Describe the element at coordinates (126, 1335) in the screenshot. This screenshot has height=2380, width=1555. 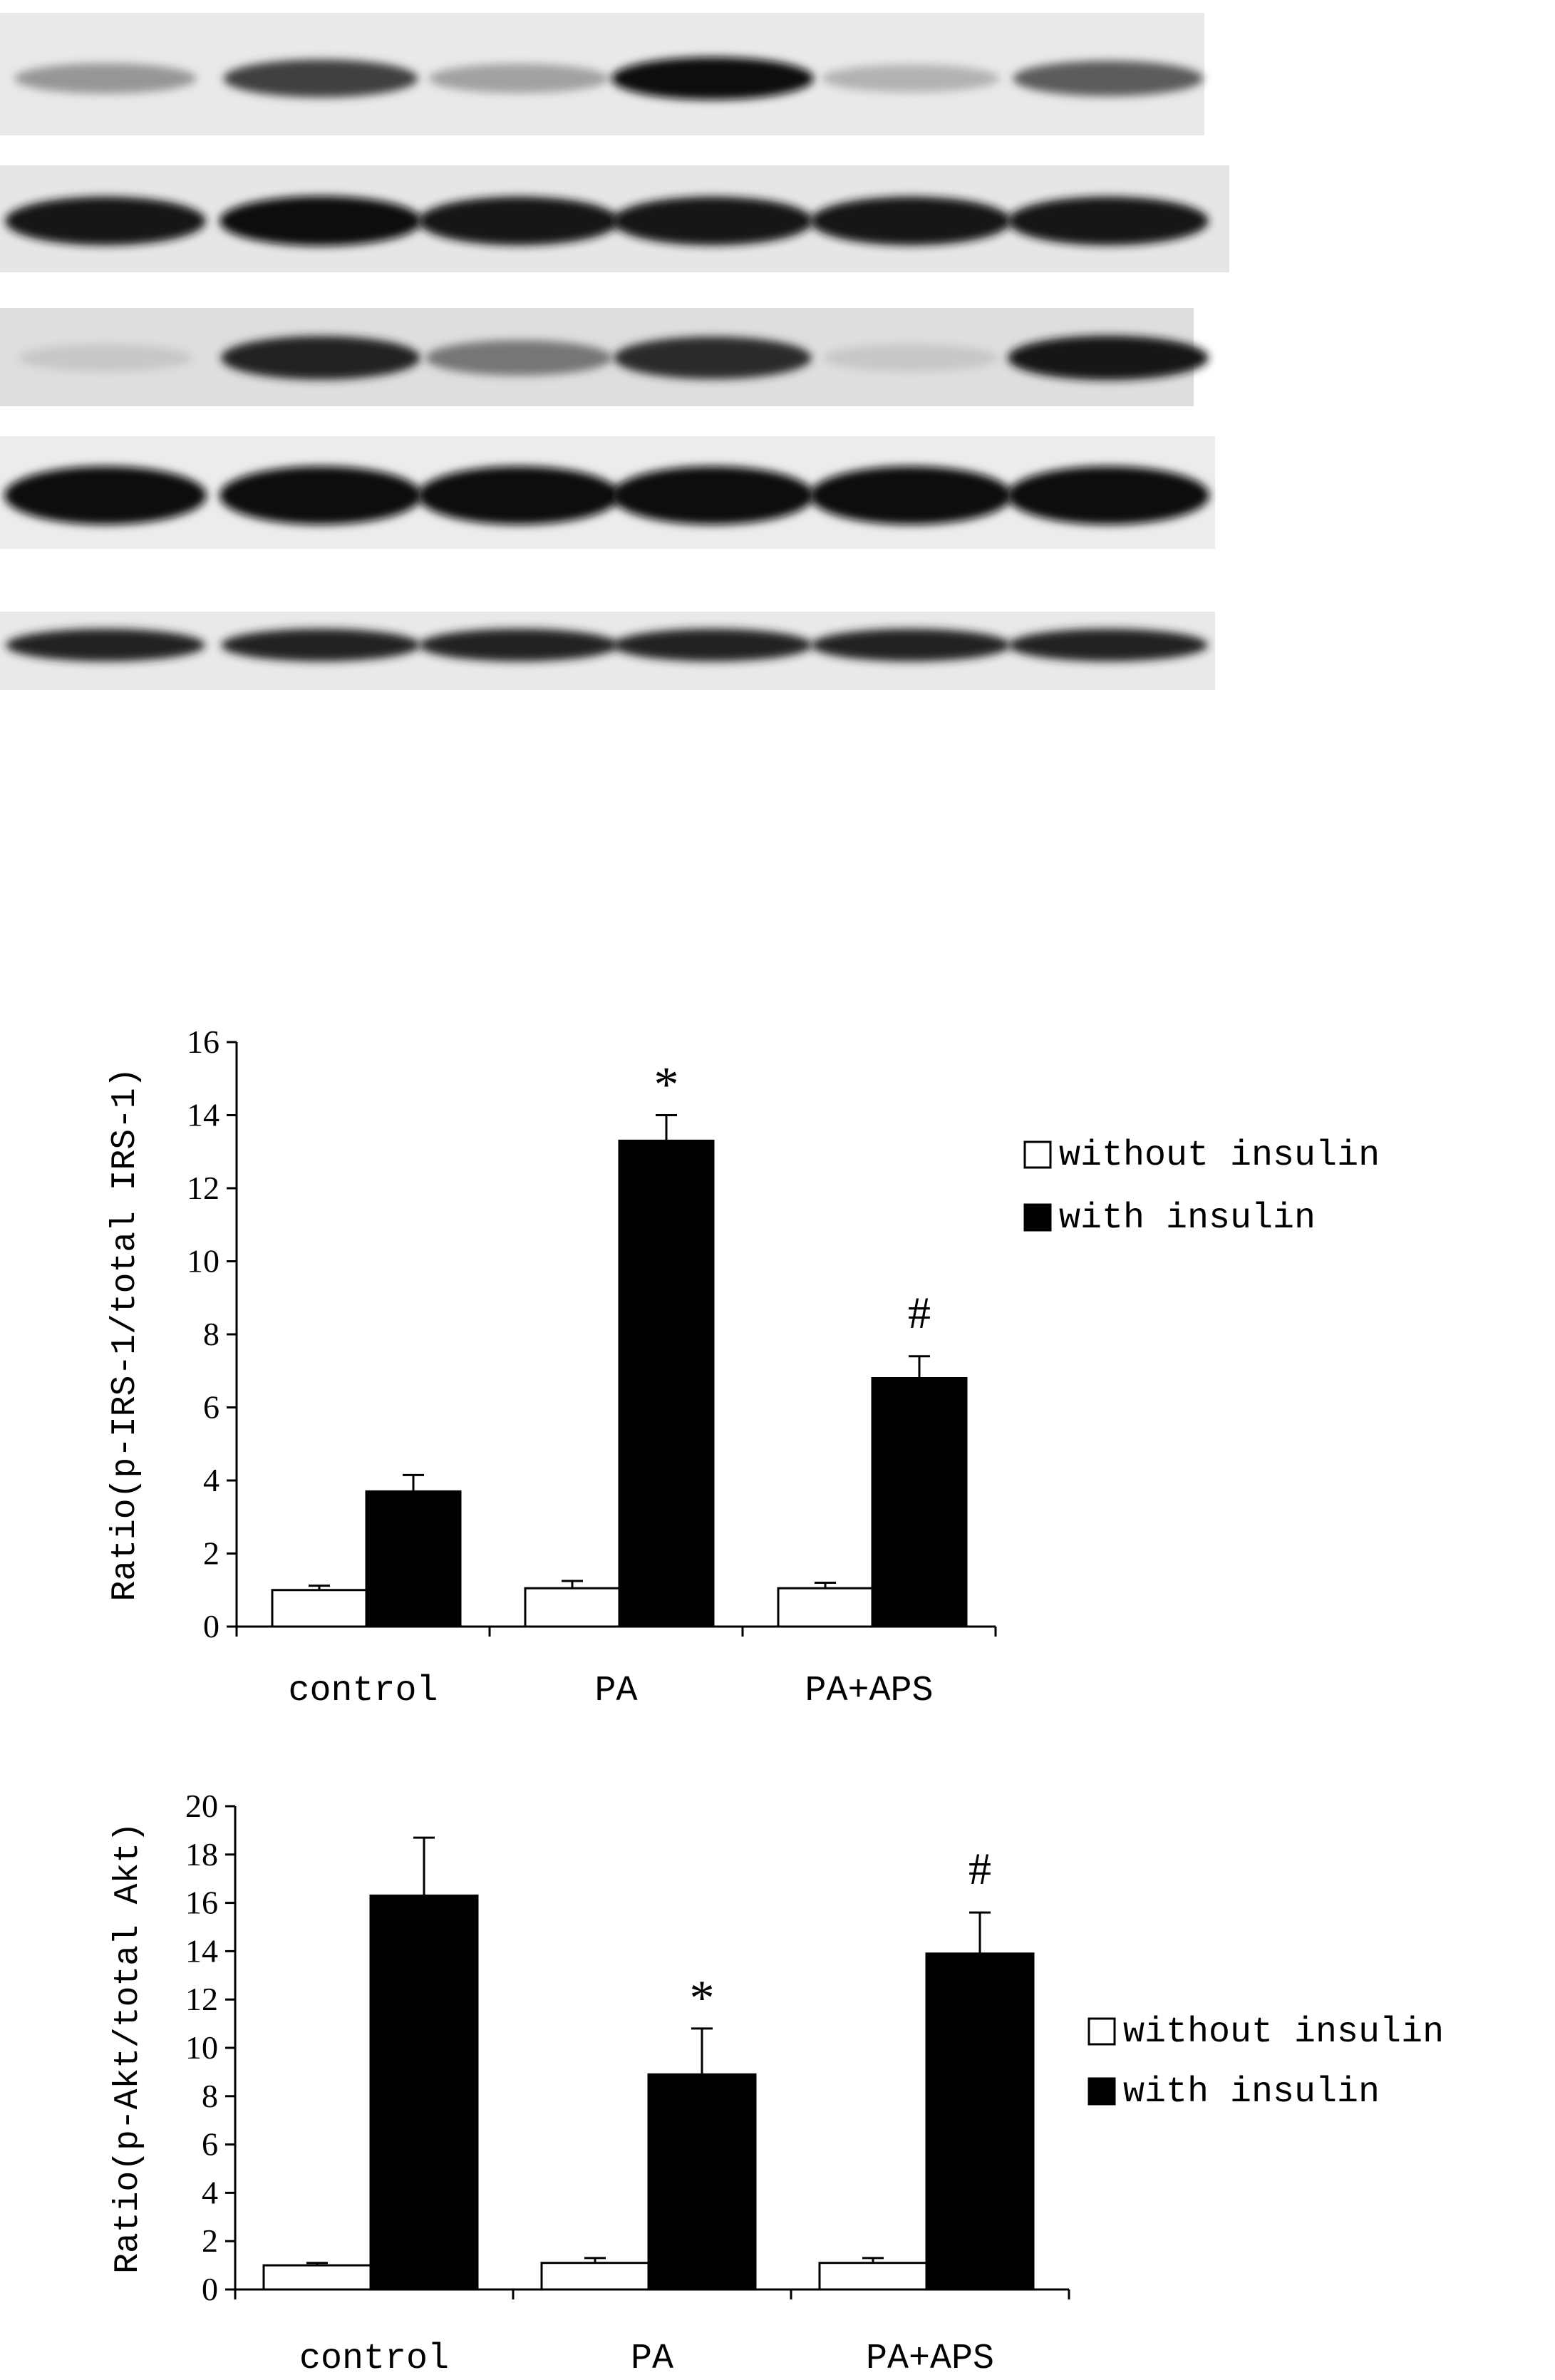
I see `y-axis-label: Ratio(p-IRS-1/total IRS-1)` at that location.